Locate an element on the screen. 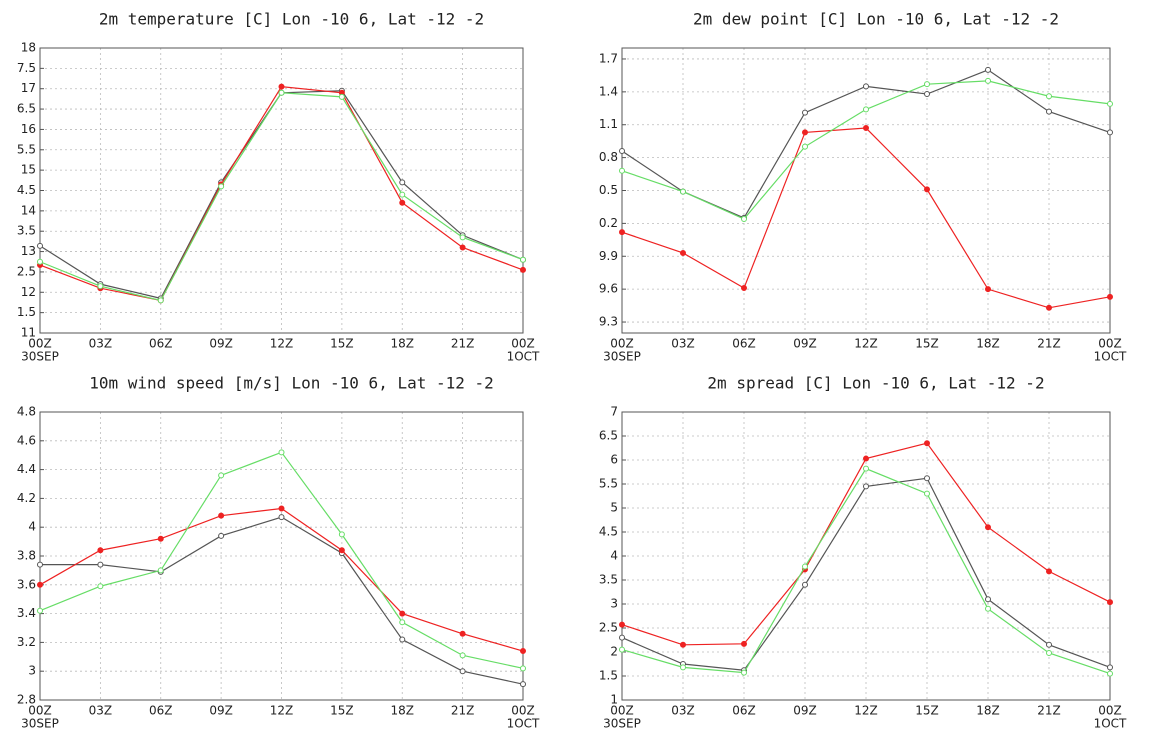 The image size is (1160, 738). y-tick-label: 3 is located at coordinates (32, 671).